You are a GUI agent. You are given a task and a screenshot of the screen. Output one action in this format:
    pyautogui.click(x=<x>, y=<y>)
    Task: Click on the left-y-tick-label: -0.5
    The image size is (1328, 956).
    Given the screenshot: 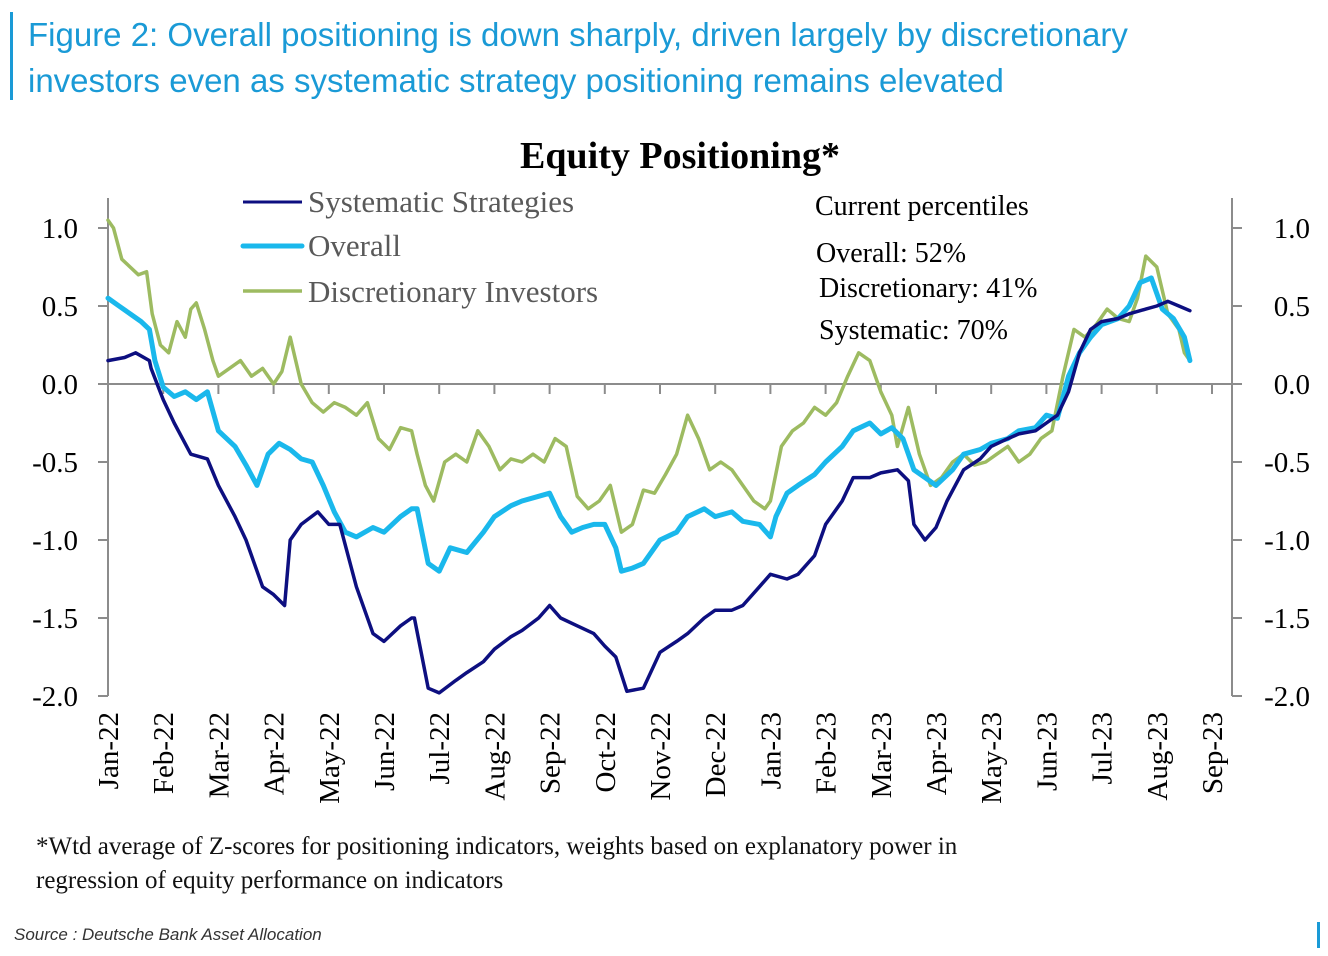 What is the action you would take?
    pyautogui.click(x=55, y=463)
    